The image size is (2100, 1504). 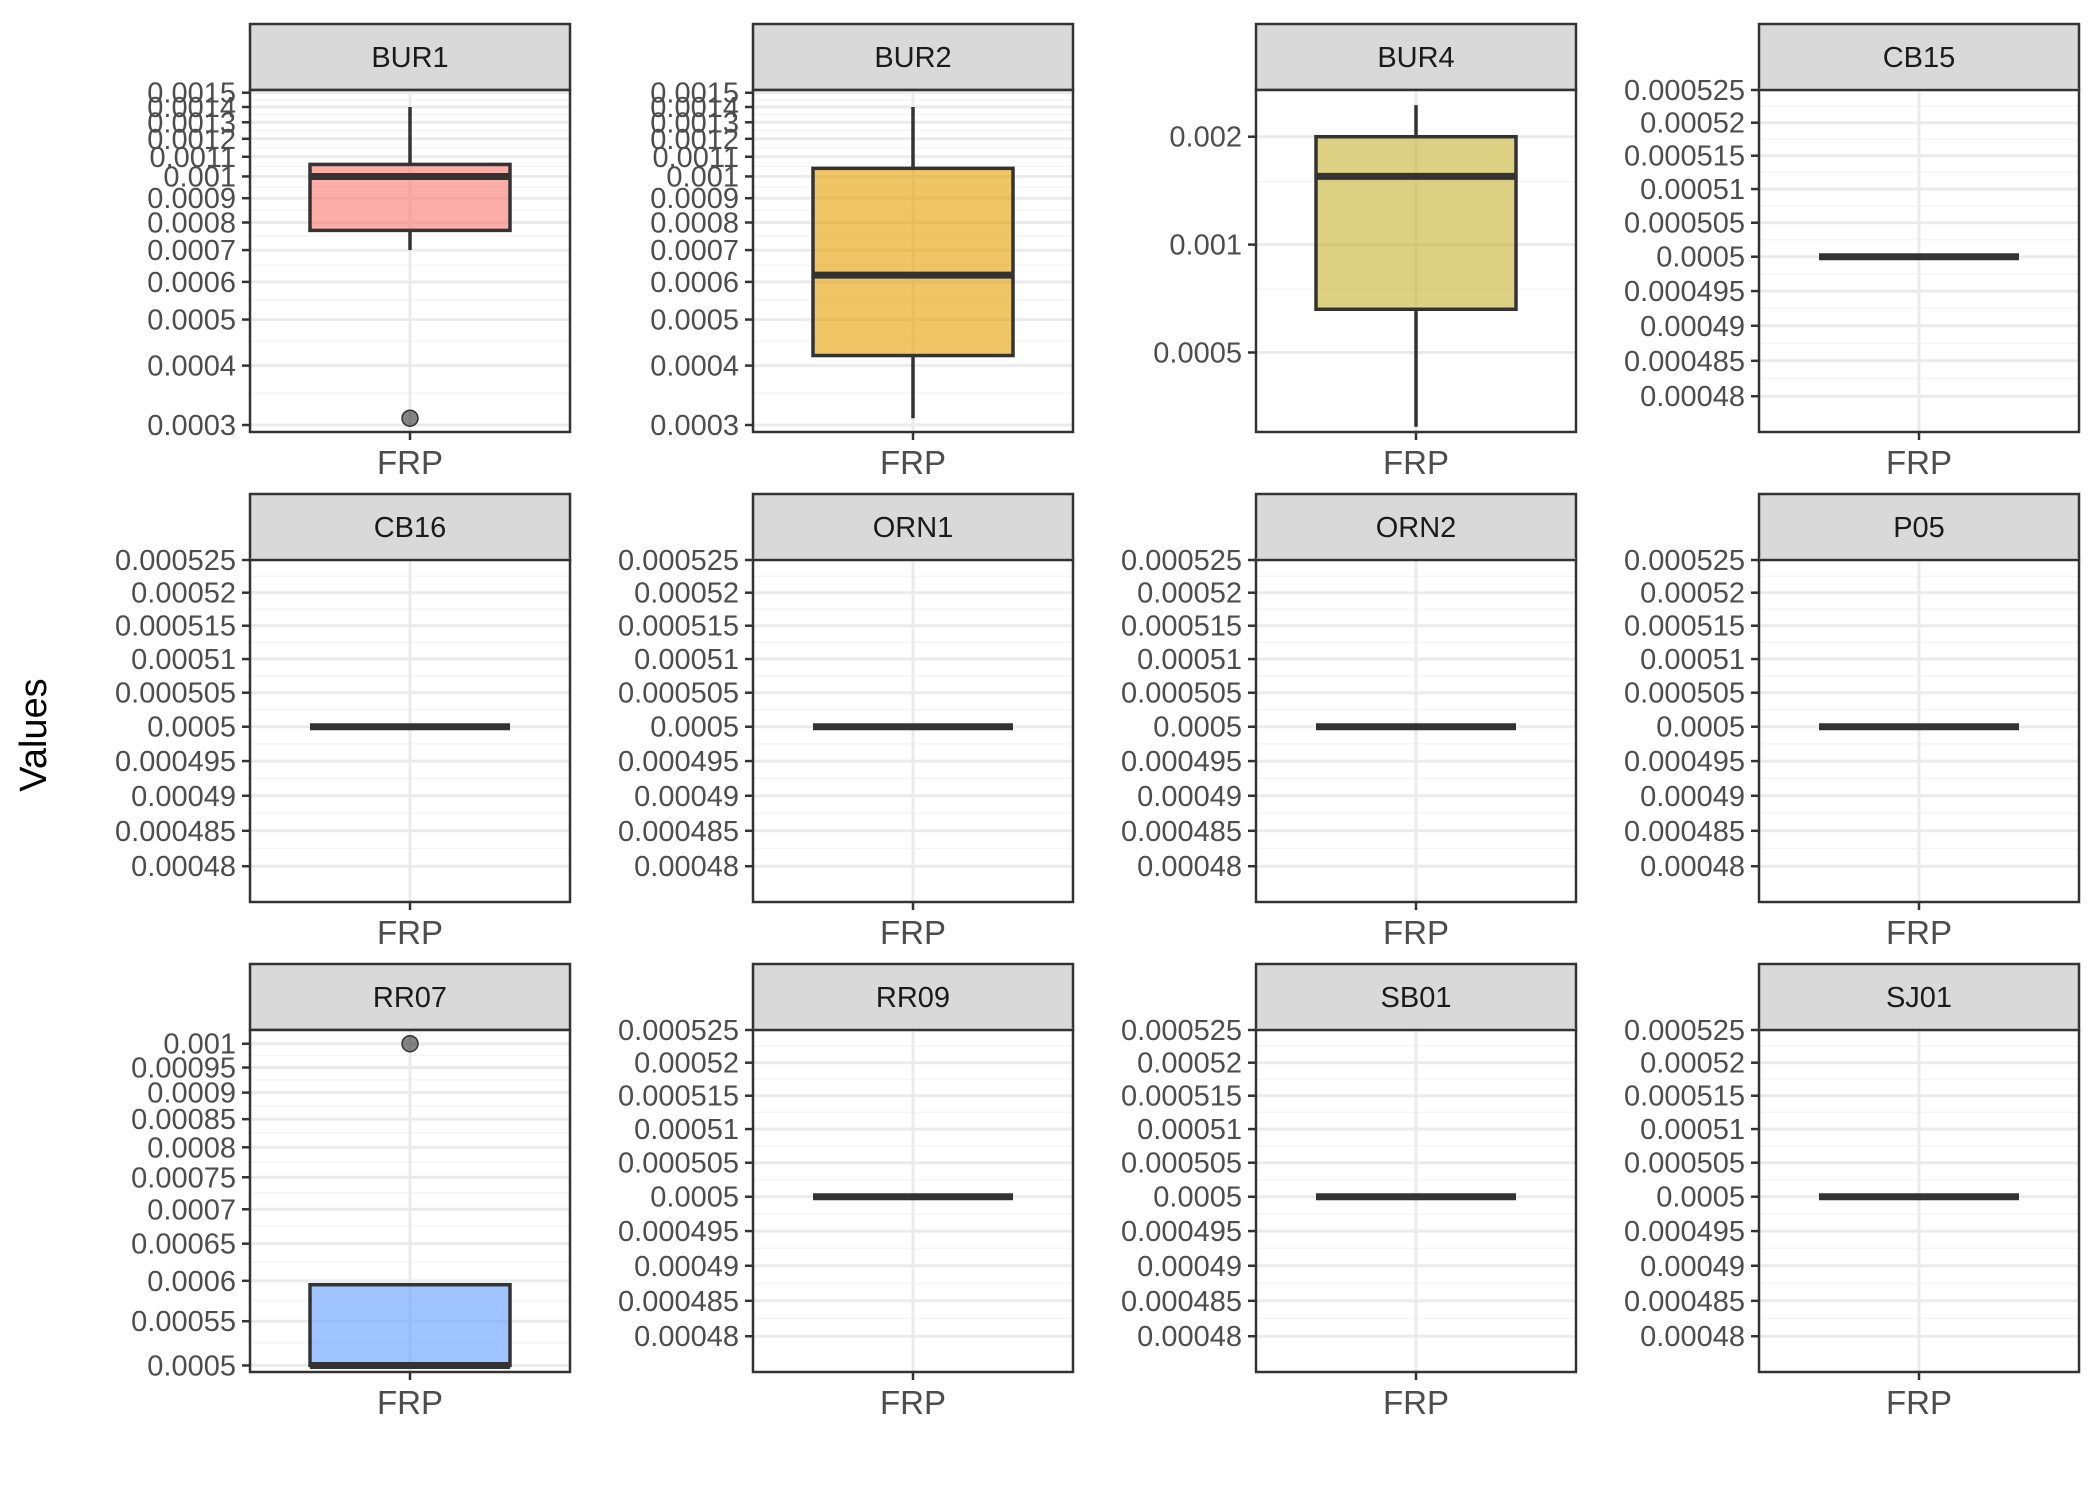 I want to click on facet-panel-bur4: BUR4 0.0005 0.001 0.002 FRP, so click(x=1365, y=251).